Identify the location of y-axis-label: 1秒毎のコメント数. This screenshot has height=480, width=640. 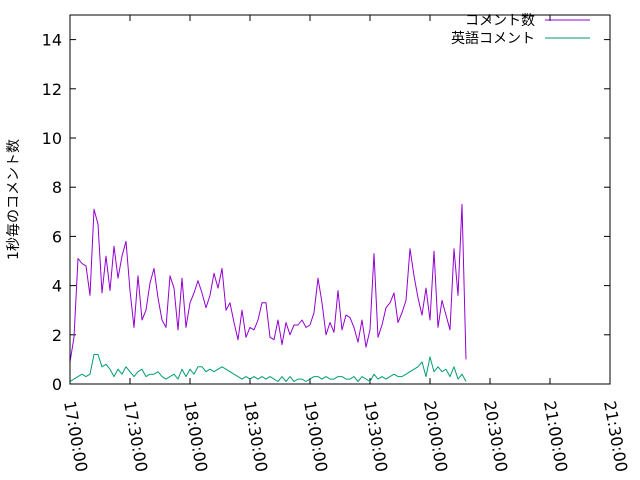
(14, 199).